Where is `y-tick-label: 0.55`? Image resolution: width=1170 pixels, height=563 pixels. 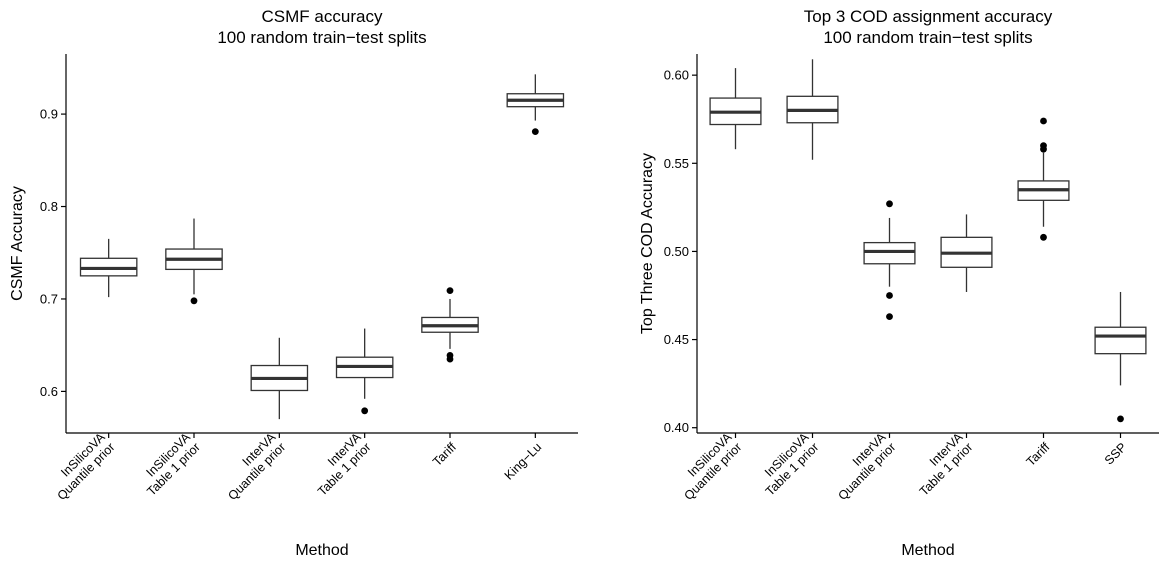
y-tick-label: 0.55 is located at coordinates (676, 163).